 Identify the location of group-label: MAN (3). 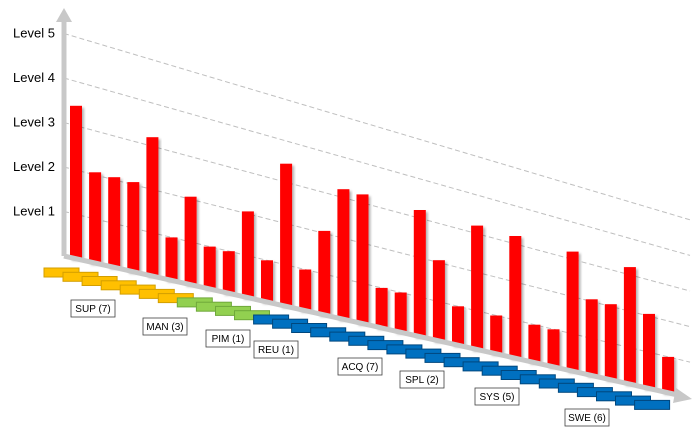
(164, 327).